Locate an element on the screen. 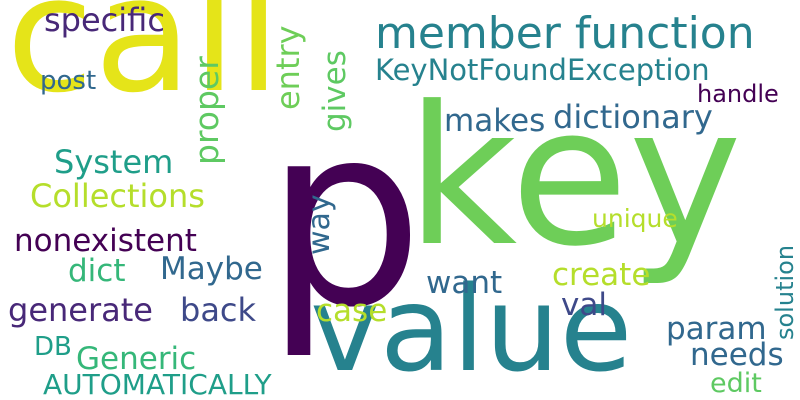 This screenshot has height=400, width=800. word-unique: unique is located at coordinates (635, 218).